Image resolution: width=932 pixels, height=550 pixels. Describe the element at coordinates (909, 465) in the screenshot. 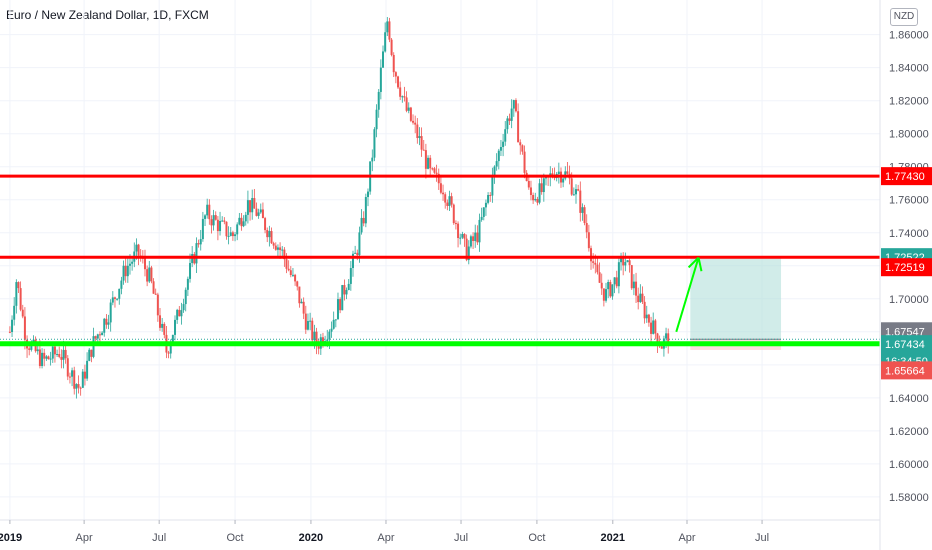

I see `y-tick-label: 1.60000` at that location.